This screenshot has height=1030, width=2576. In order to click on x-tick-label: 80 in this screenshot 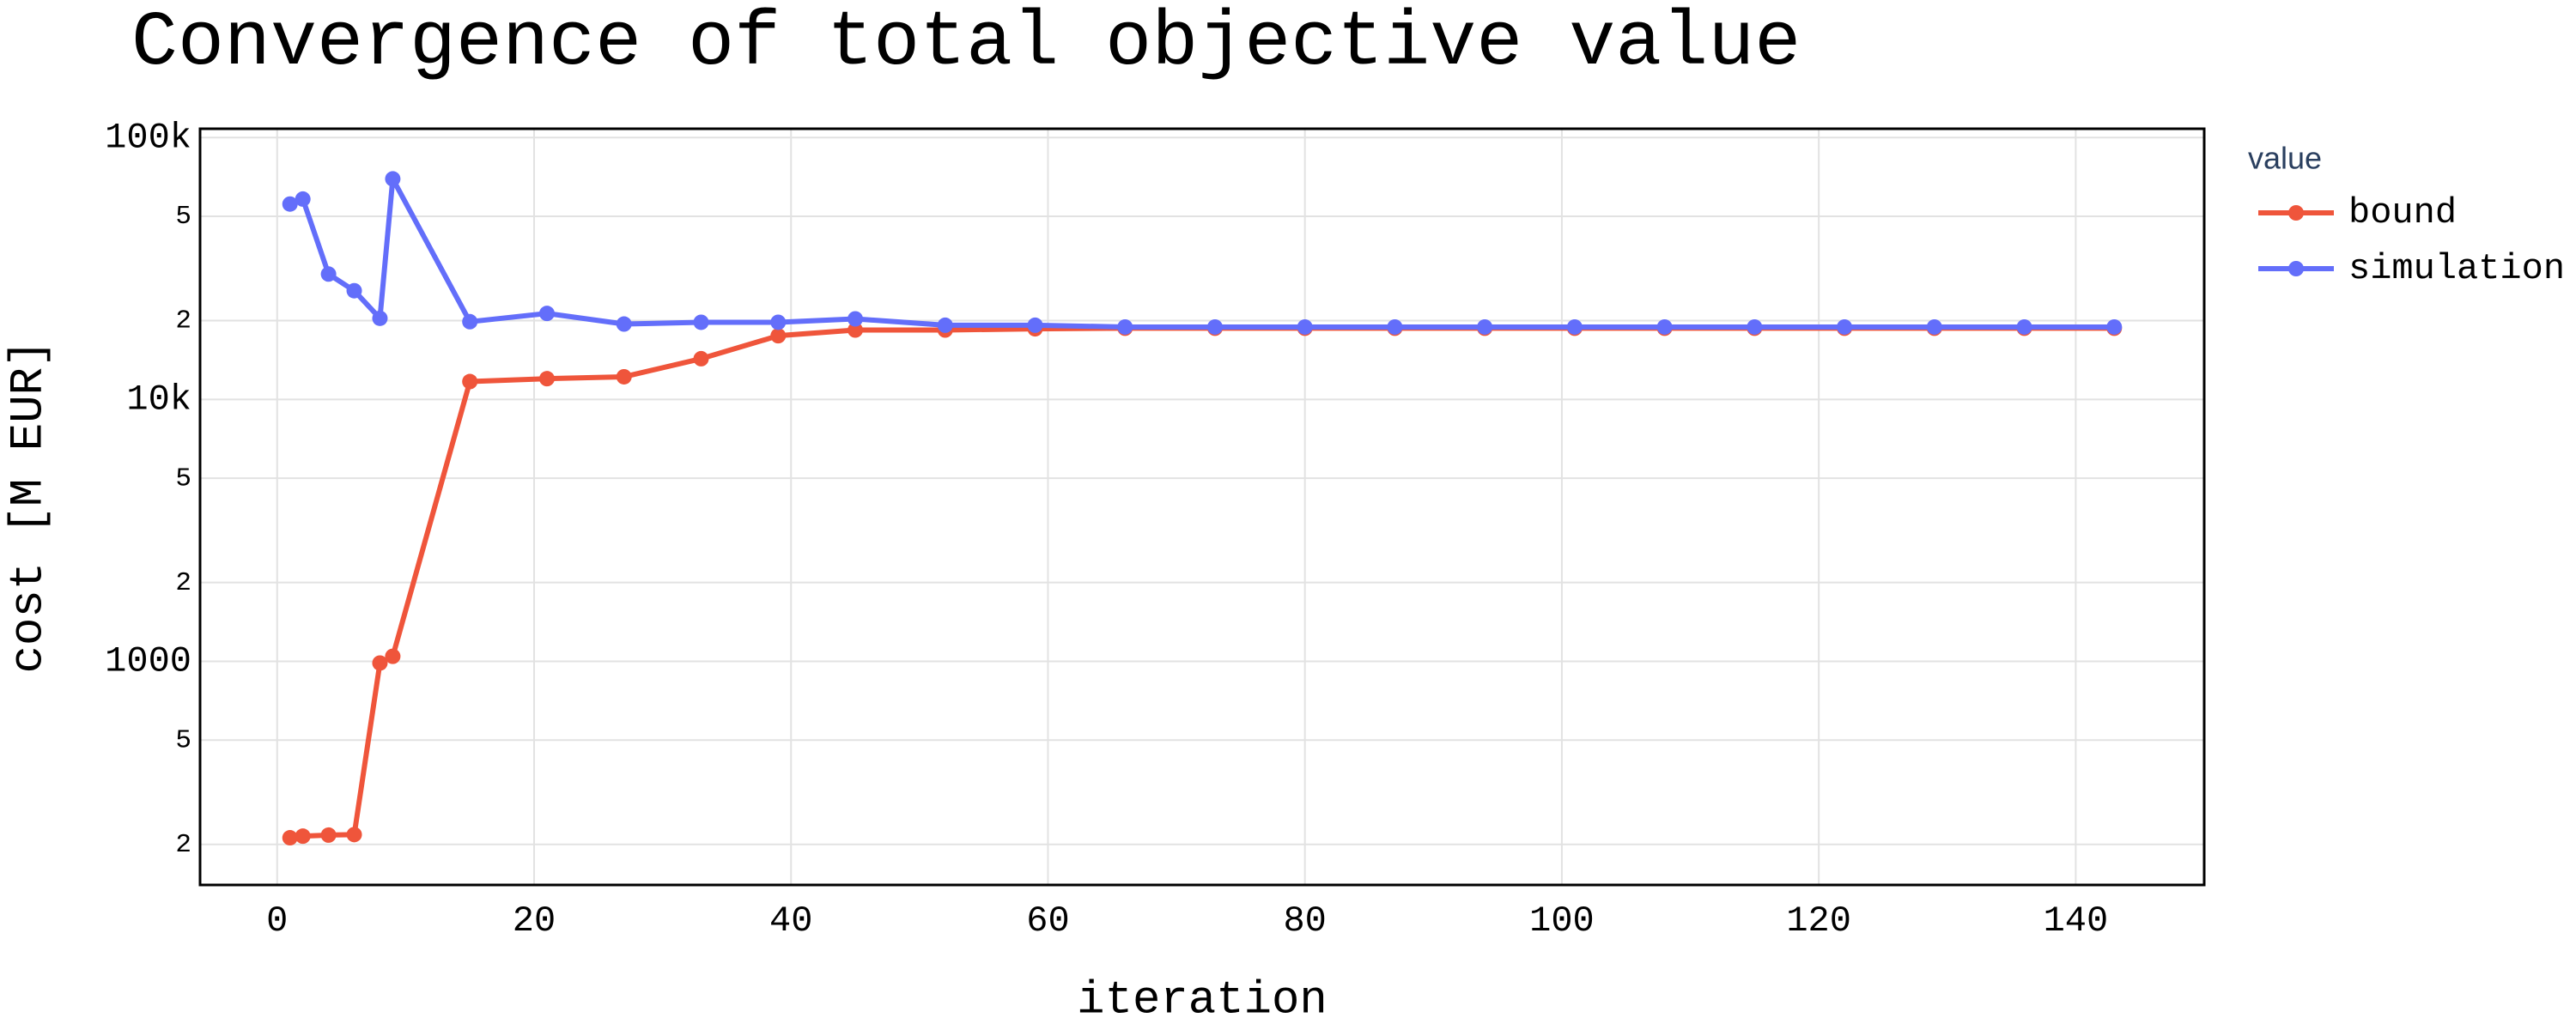, I will do `click(1305, 921)`.